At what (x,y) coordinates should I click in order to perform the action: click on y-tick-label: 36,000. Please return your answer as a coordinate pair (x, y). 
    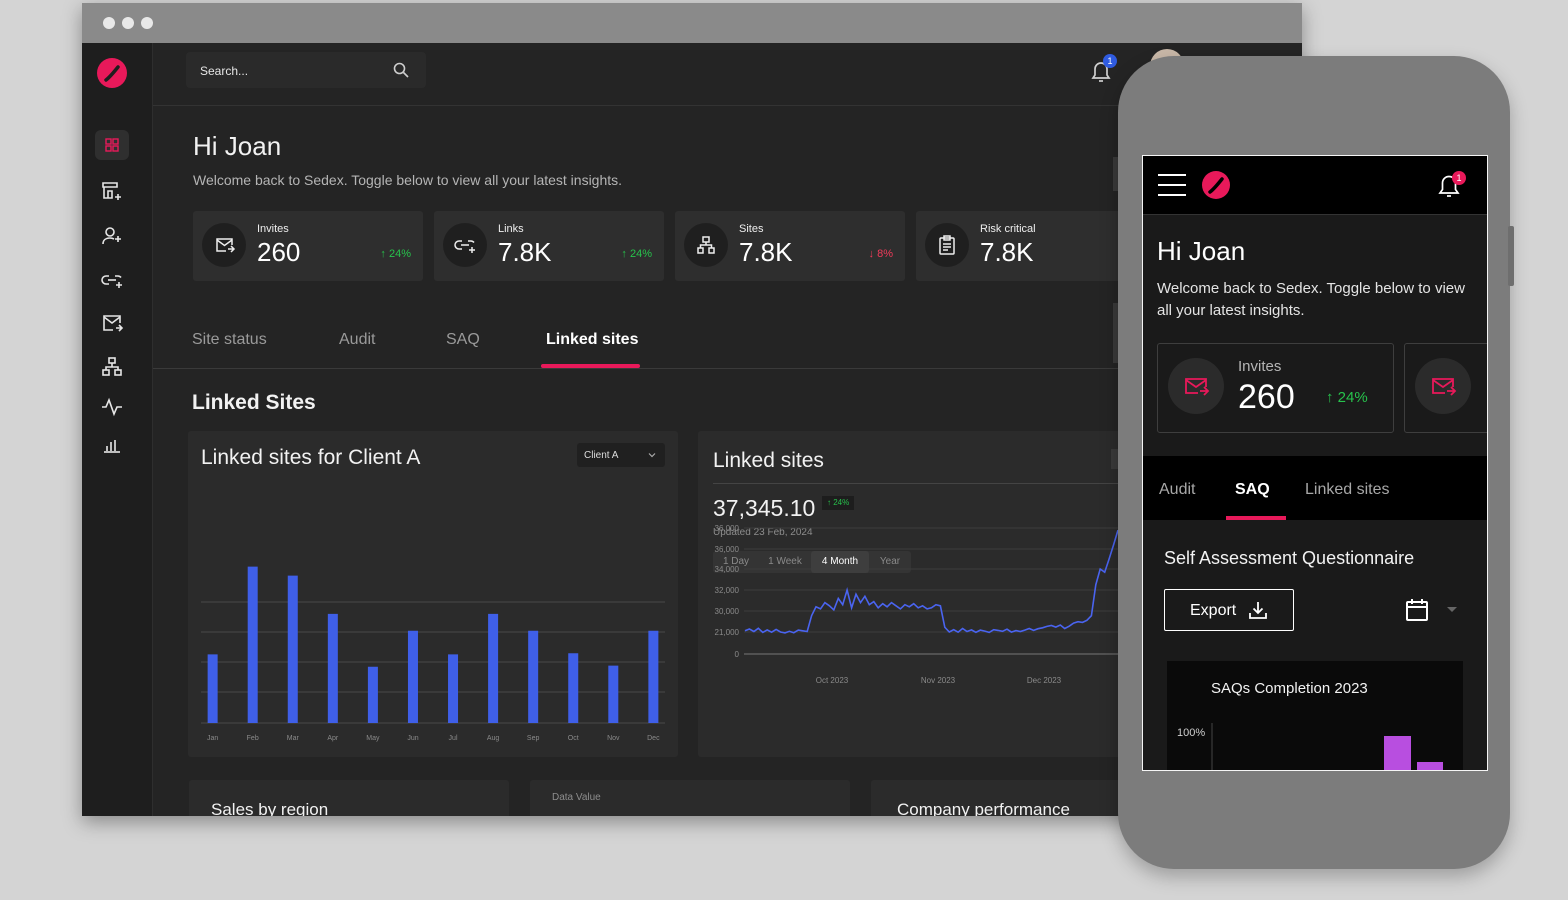
    Looking at the image, I should click on (727, 549).